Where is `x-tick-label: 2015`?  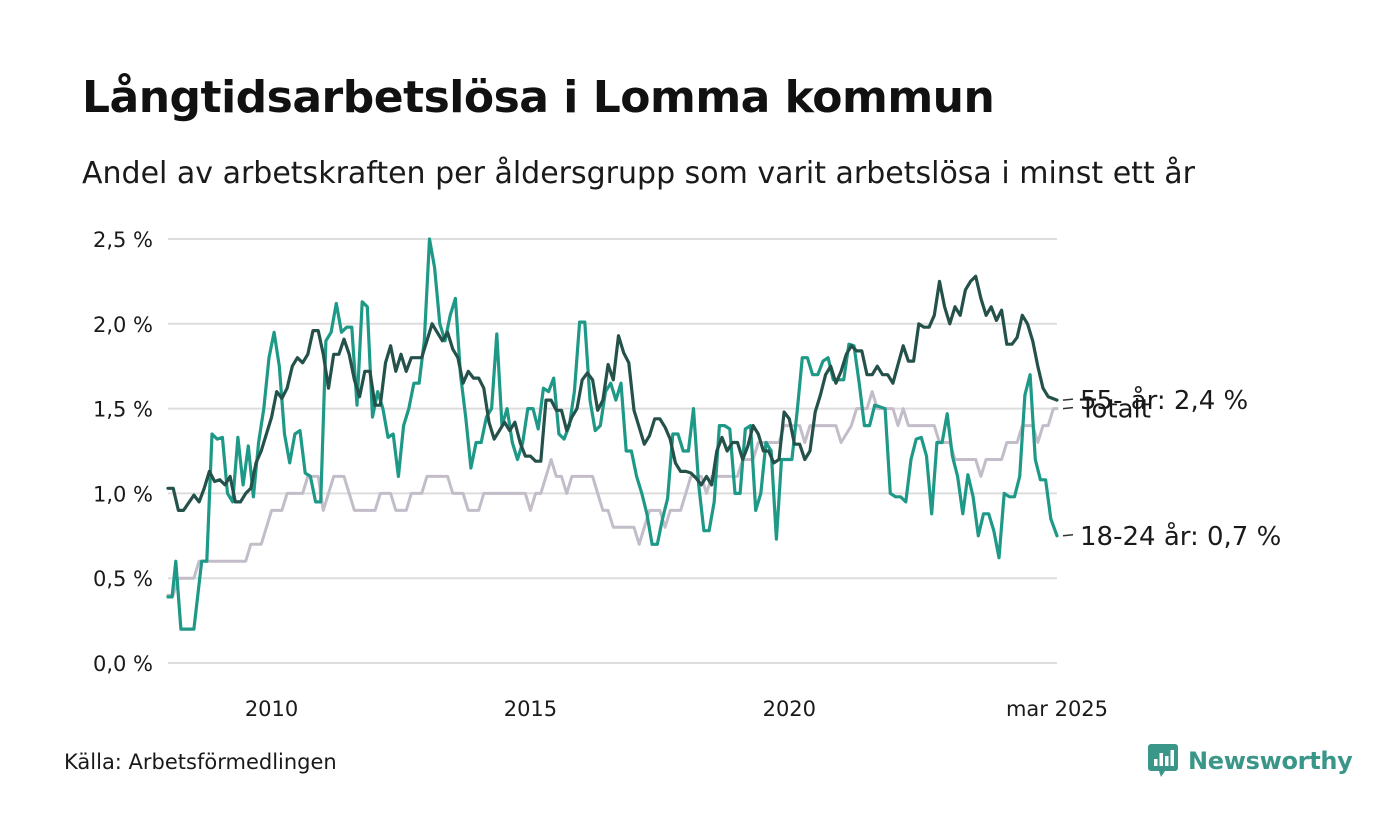
x-tick-label: 2015 is located at coordinates (530, 709).